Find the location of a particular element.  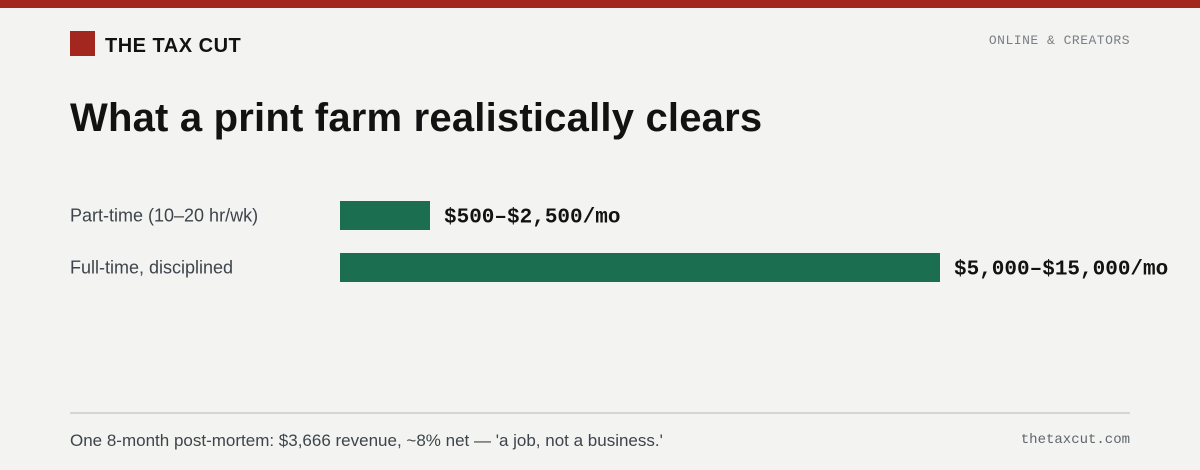

section-tag: ONLINE & CREATORS is located at coordinates (1059, 40).